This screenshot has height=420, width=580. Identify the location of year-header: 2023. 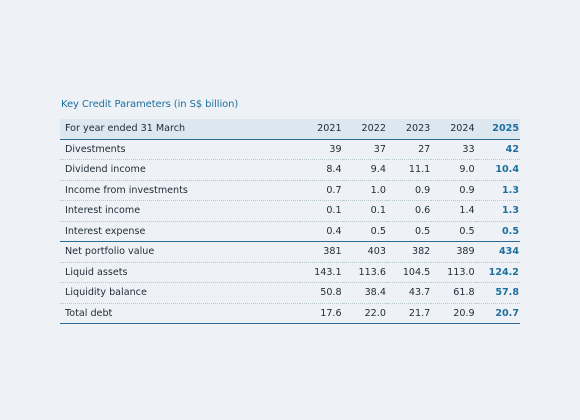
(409, 129).